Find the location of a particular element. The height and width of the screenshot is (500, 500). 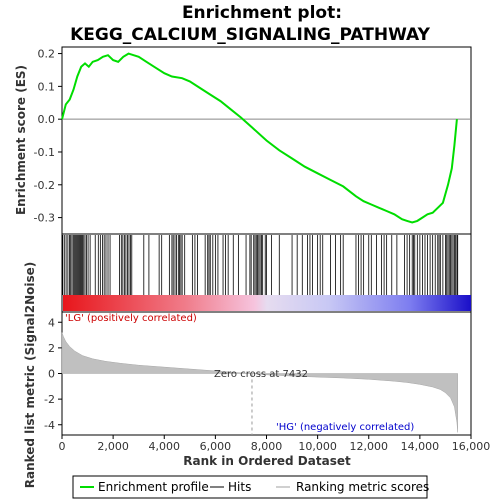

x-axis-label: Rank in Ordered Dataset is located at coordinates (267, 461).